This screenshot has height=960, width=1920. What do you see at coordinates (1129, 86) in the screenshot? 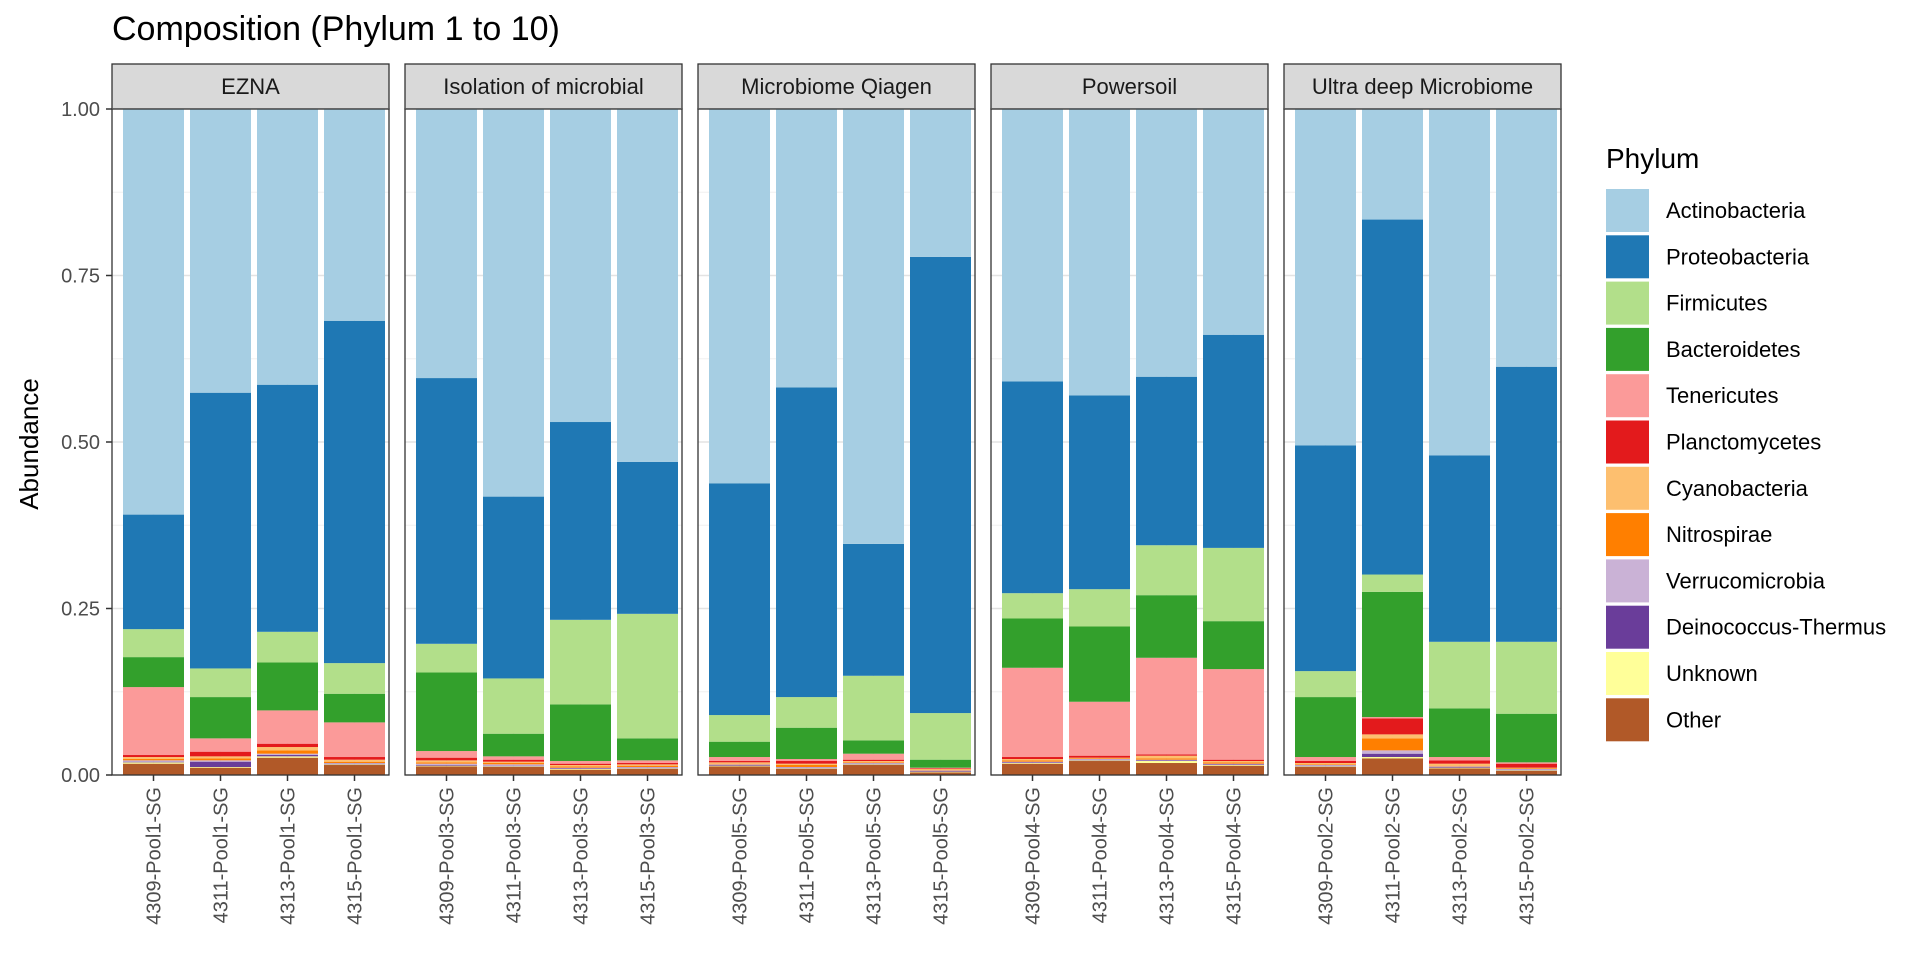
I see `facet-strip-label: Powersoil` at bounding box center [1129, 86].